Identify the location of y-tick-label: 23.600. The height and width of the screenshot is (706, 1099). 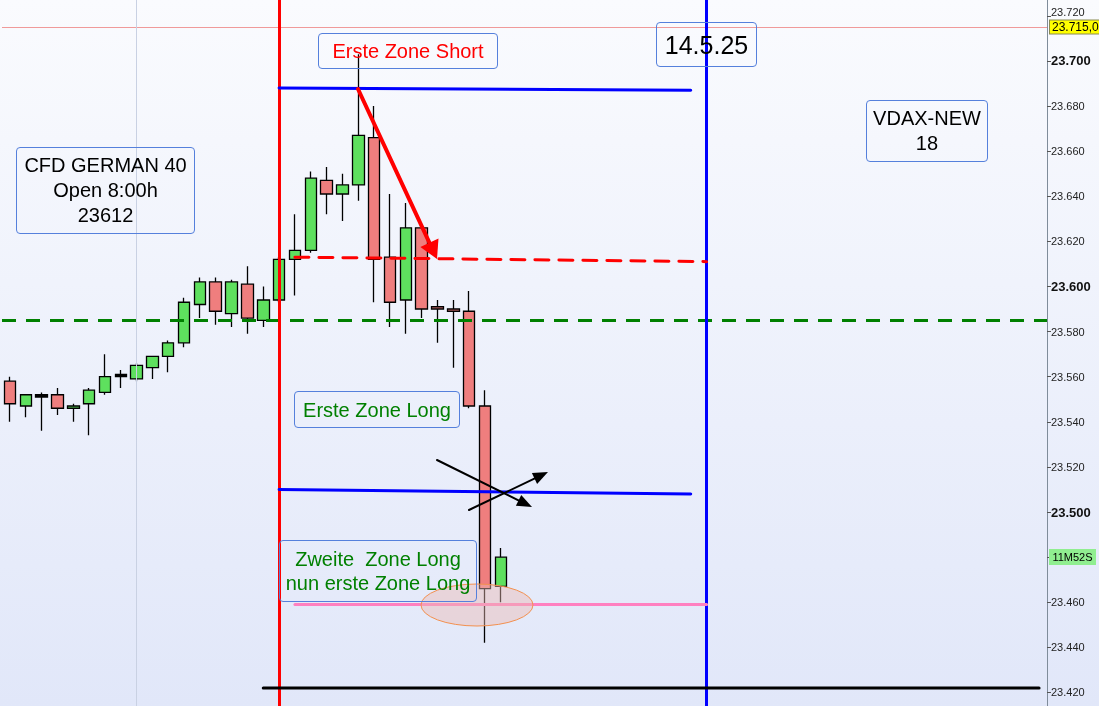
(1071, 286).